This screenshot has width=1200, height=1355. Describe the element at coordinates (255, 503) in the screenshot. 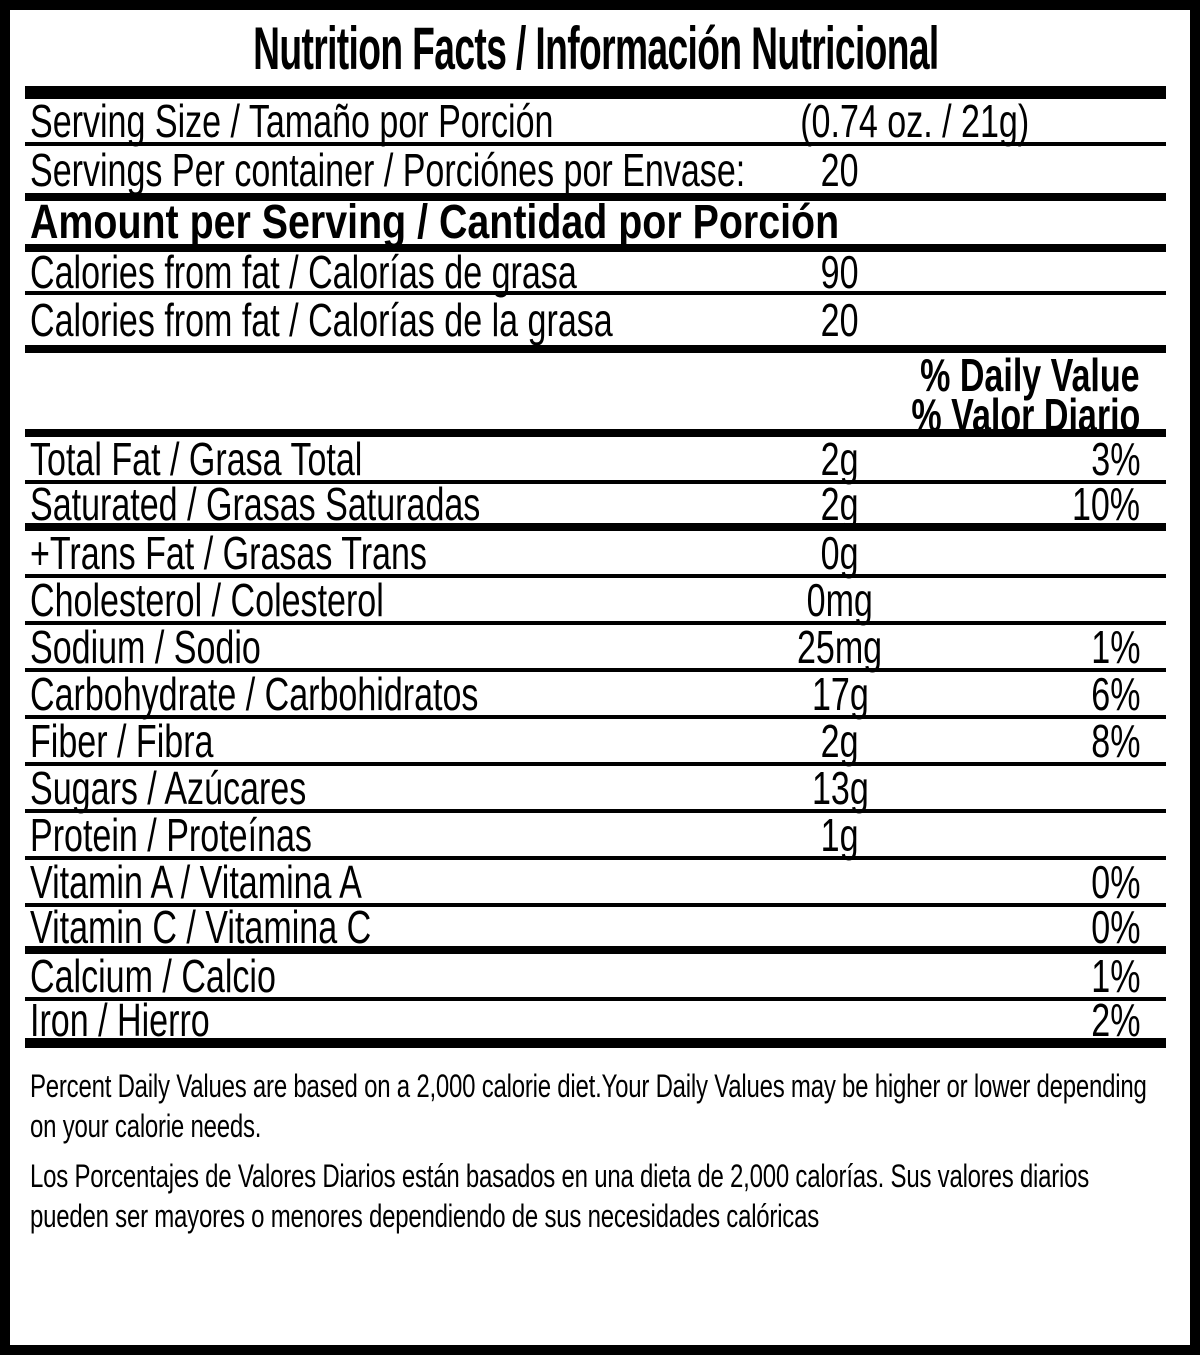

I see `nutrient-label: Saturated / Grasas Saturadas` at that location.